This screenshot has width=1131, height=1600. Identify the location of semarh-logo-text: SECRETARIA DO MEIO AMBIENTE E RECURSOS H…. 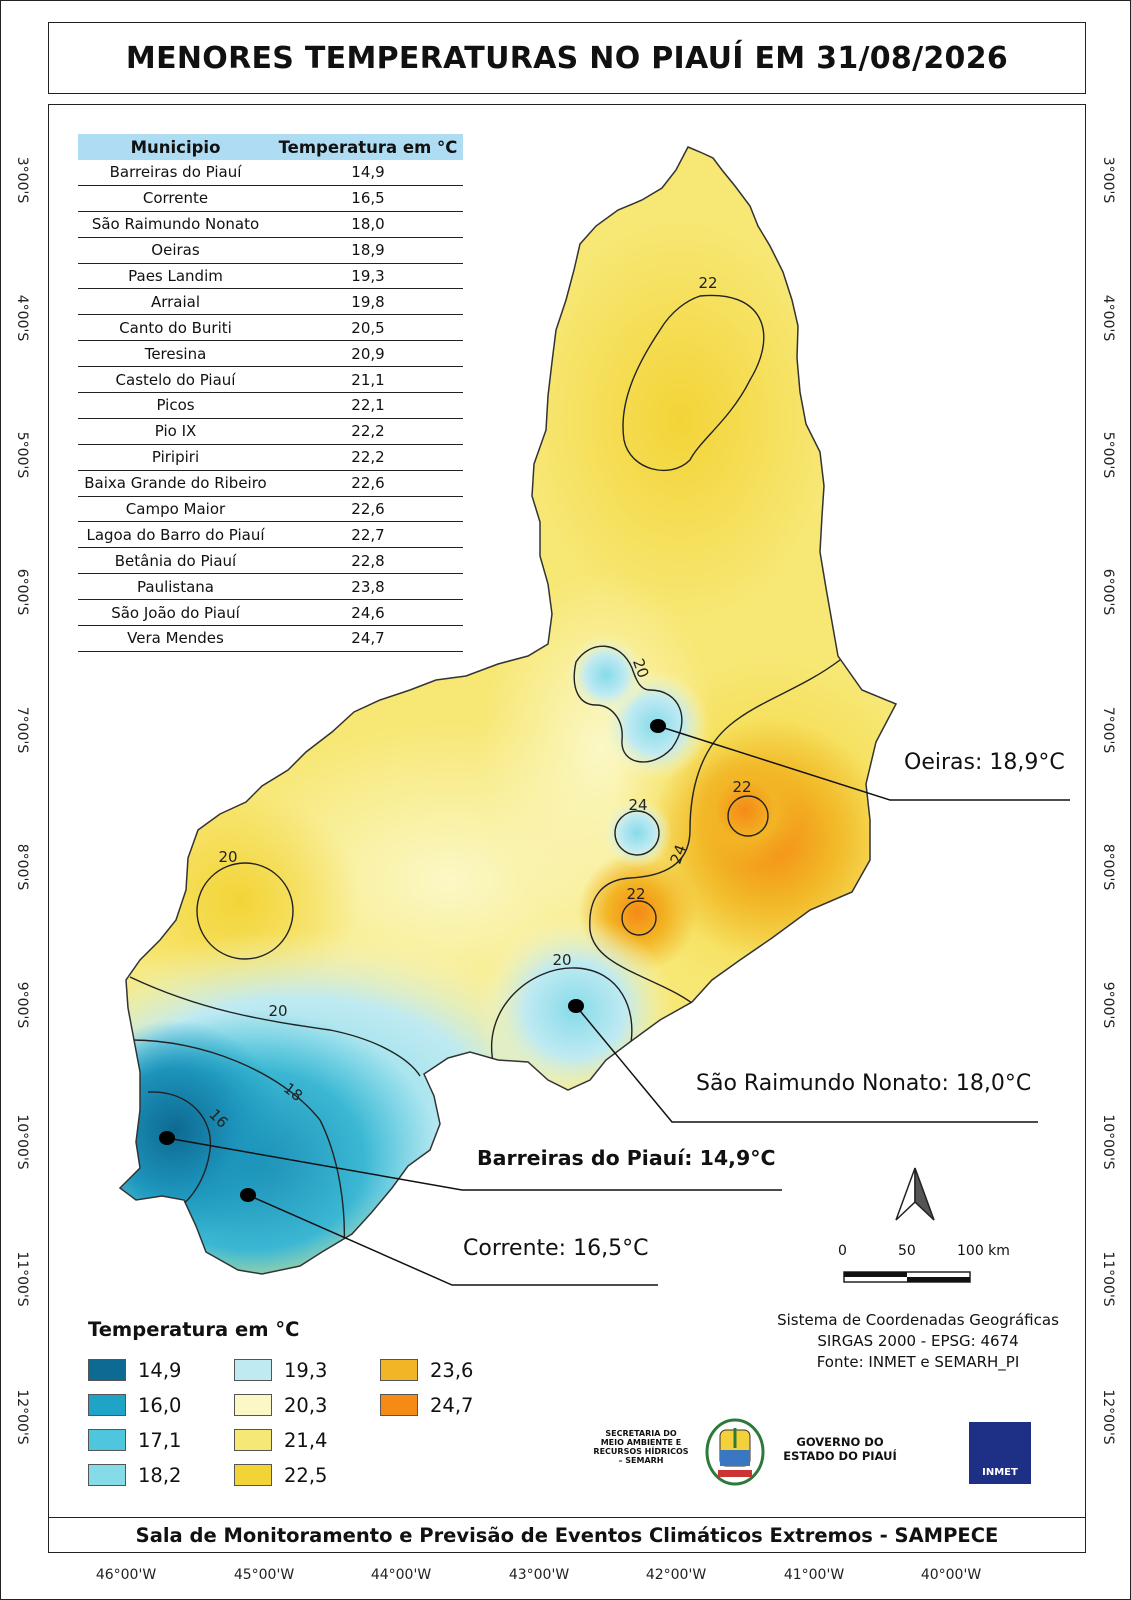
(641, 1447).